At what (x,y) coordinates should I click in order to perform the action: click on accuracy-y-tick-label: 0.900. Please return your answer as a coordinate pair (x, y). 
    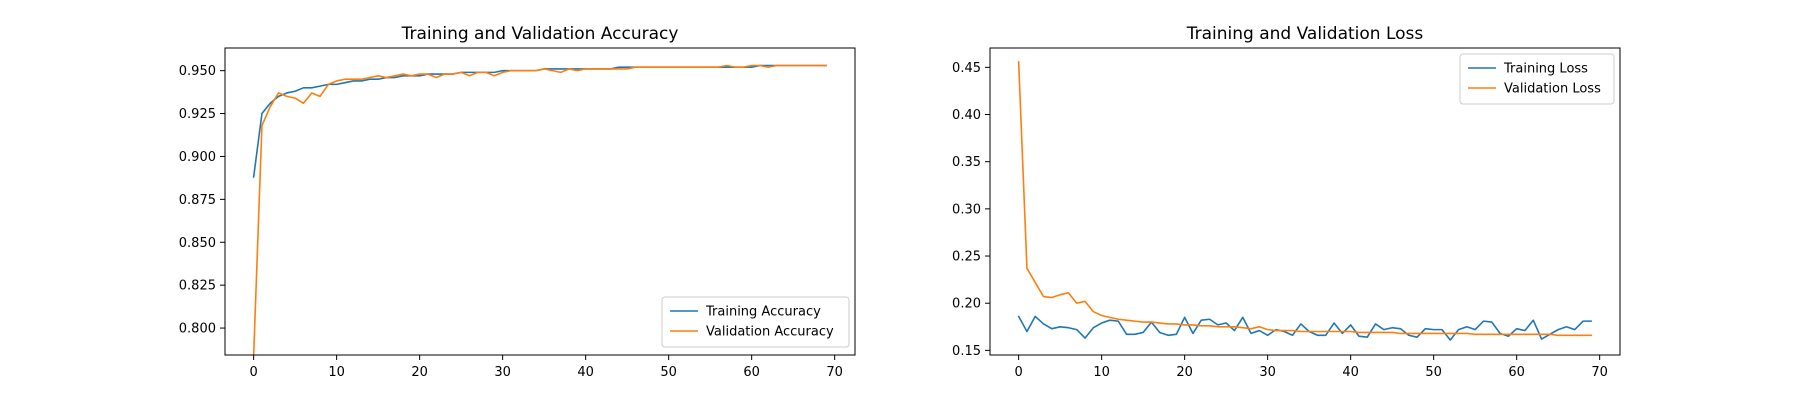
    Looking at the image, I should click on (197, 157).